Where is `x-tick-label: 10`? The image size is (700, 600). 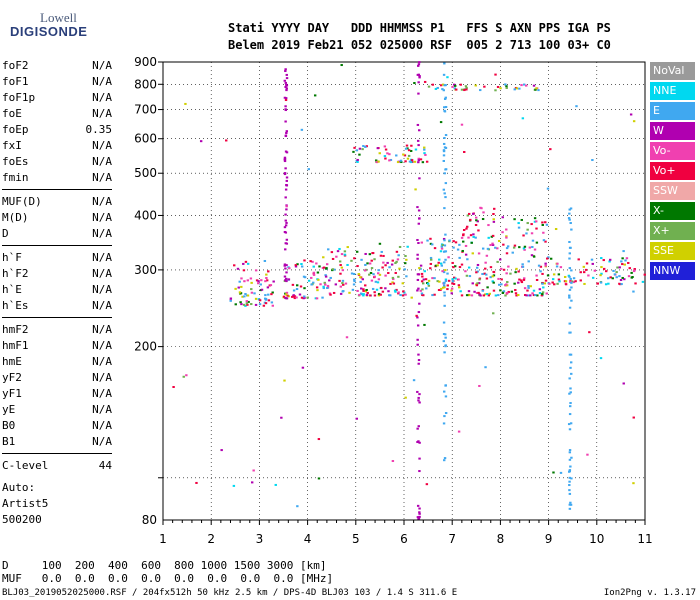 x-tick-label: 10 is located at coordinates (596, 539).